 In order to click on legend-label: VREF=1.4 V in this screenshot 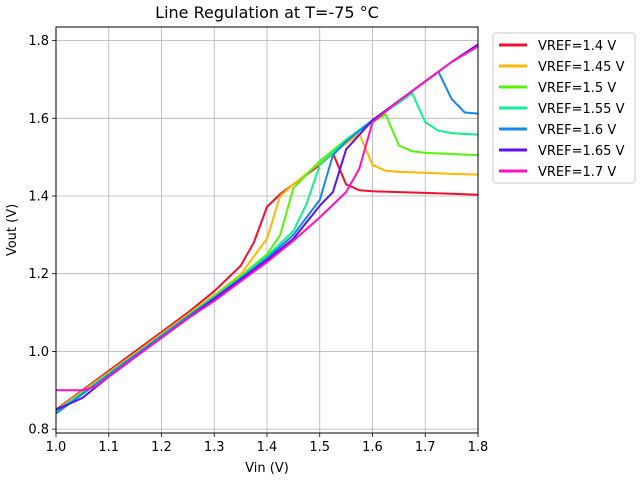, I will do `click(577, 46)`.